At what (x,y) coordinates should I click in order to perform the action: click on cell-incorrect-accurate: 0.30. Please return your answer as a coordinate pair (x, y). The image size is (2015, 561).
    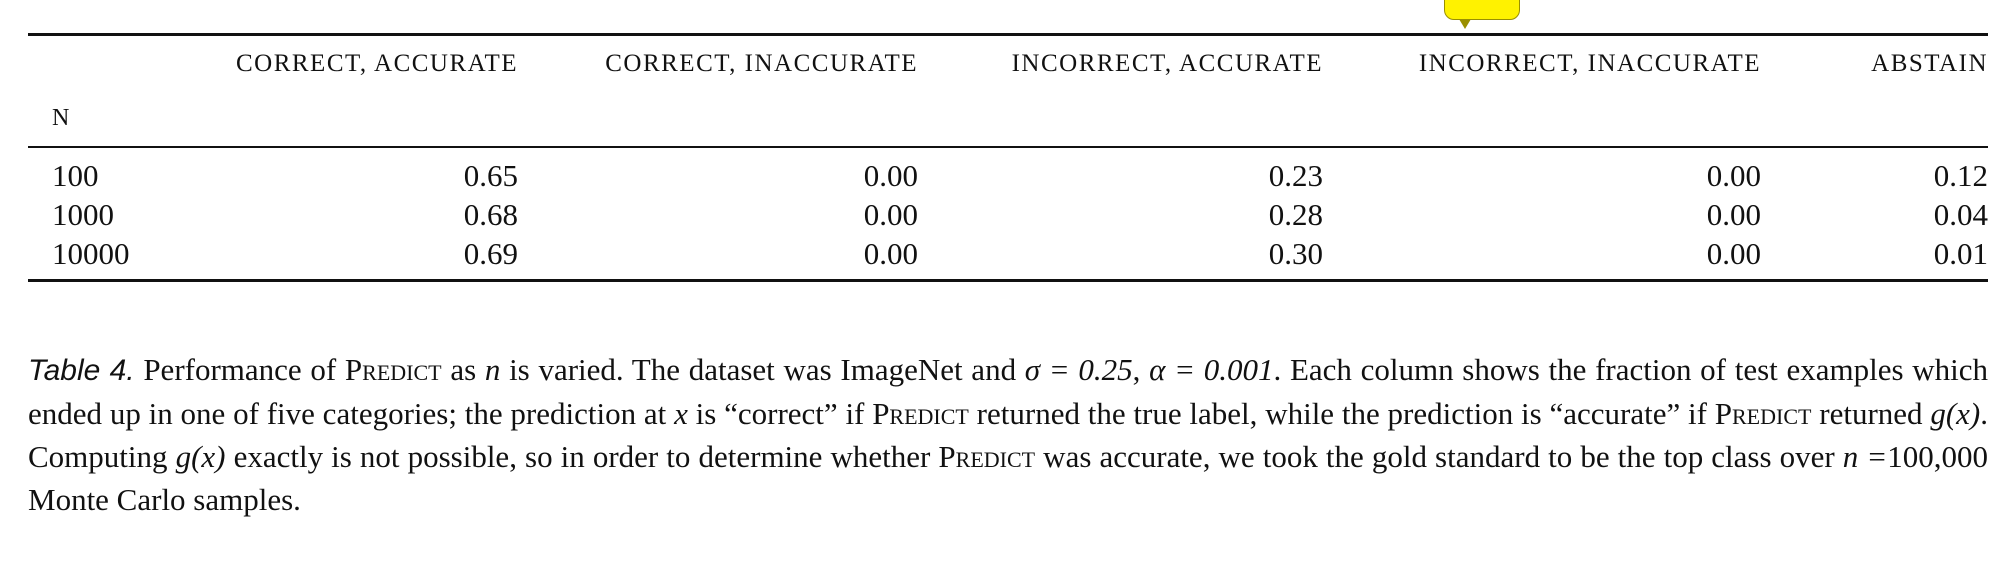
    Looking at the image, I should click on (1295, 253).